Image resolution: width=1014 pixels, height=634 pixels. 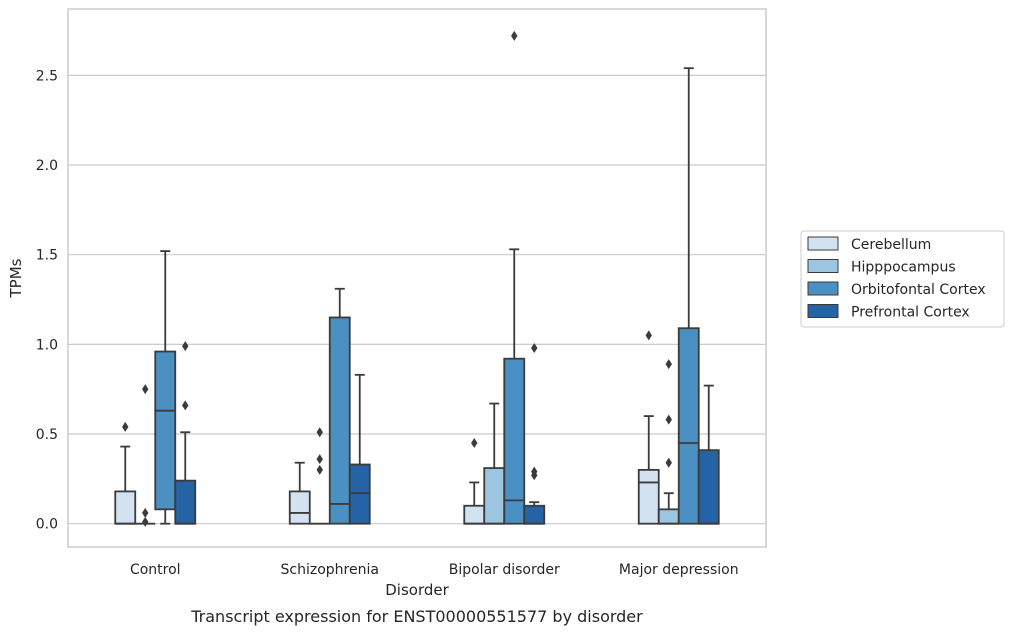 I want to click on y-tick-label: 1.5, so click(x=47, y=256).